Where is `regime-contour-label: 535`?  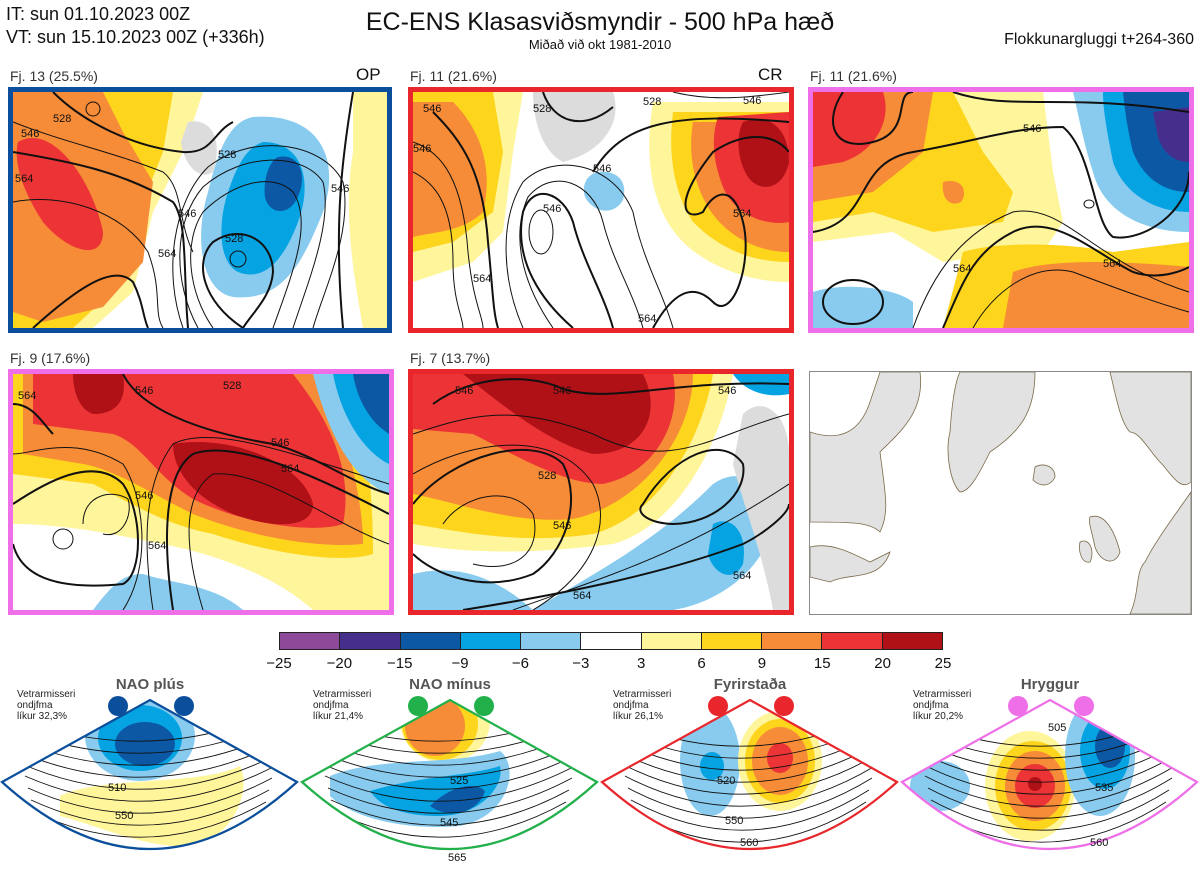
regime-contour-label: 535 is located at coordinates (1104, 788).